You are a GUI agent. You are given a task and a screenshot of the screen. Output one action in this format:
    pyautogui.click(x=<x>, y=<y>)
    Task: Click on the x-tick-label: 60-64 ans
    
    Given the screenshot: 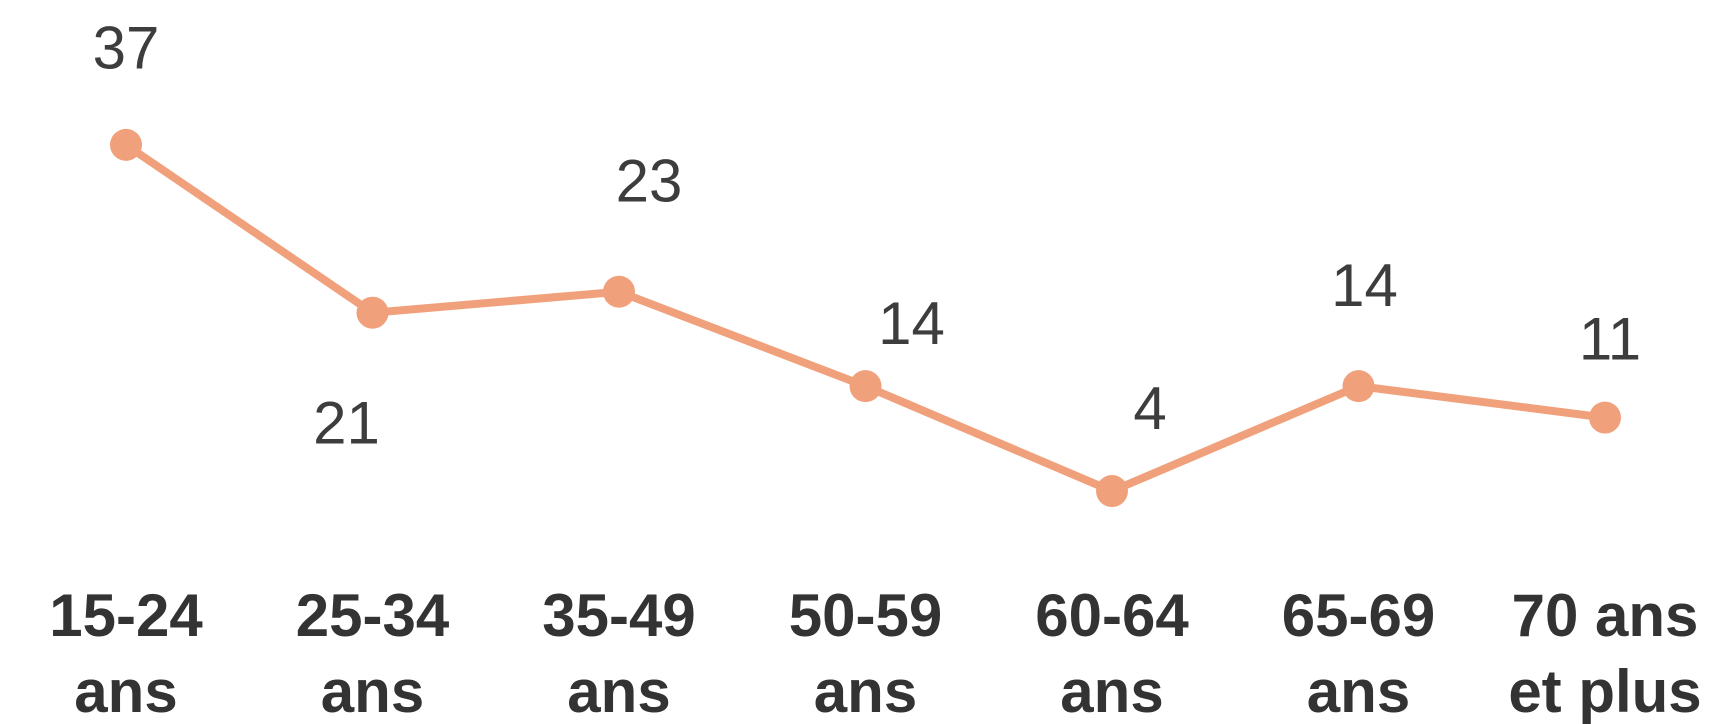 What is the action you would take?
    pyautogui.click(x=1112, y=653)
    